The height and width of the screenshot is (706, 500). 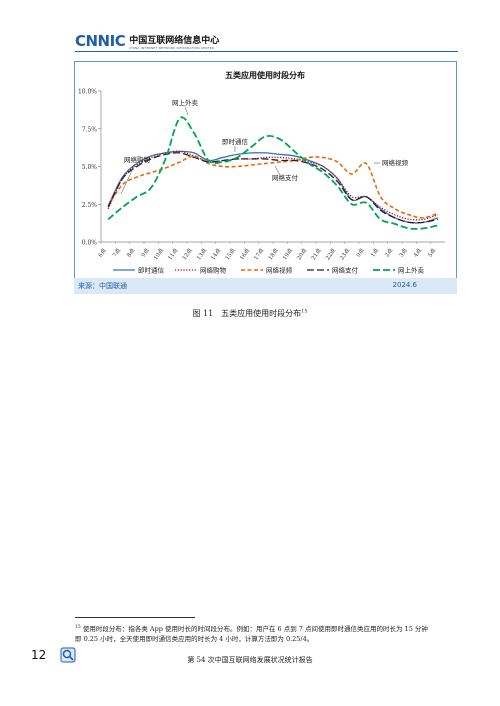 What do you see at coordinates (90, 205) in the screenshot?
I see `y-tick-label: 2.5%` at bounding box center [90, 205].